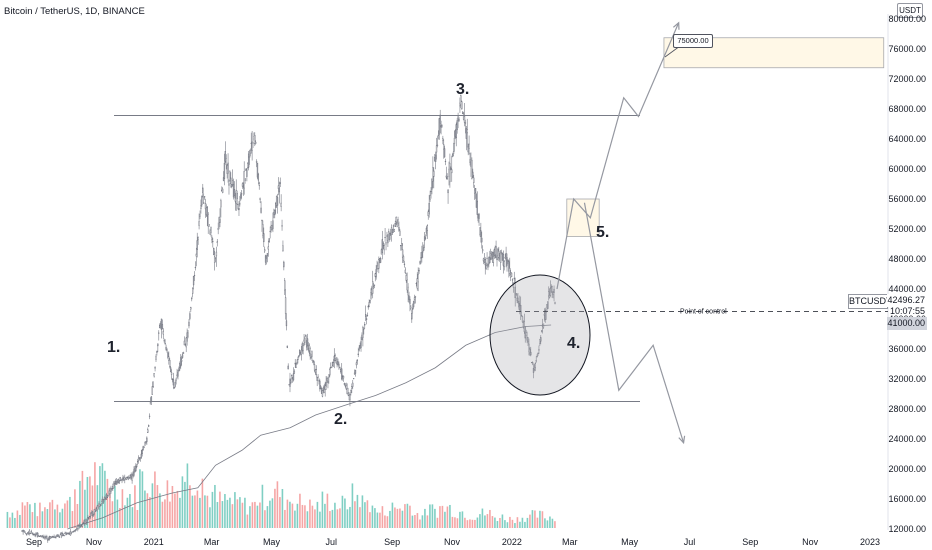 This screenshot has height=550, width=932. I want to click on currency-unit-badge: USDT, so click(910, 10).